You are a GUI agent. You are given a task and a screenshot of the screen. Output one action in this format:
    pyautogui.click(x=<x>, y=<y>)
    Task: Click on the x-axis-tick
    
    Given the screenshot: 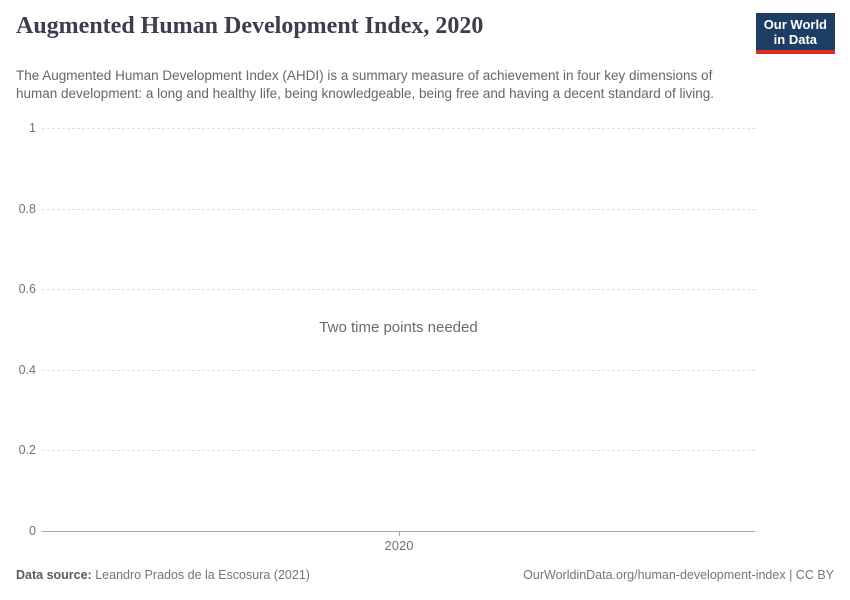 What is the action you would take?
    pyautogui.click(x=399, y=533)
    